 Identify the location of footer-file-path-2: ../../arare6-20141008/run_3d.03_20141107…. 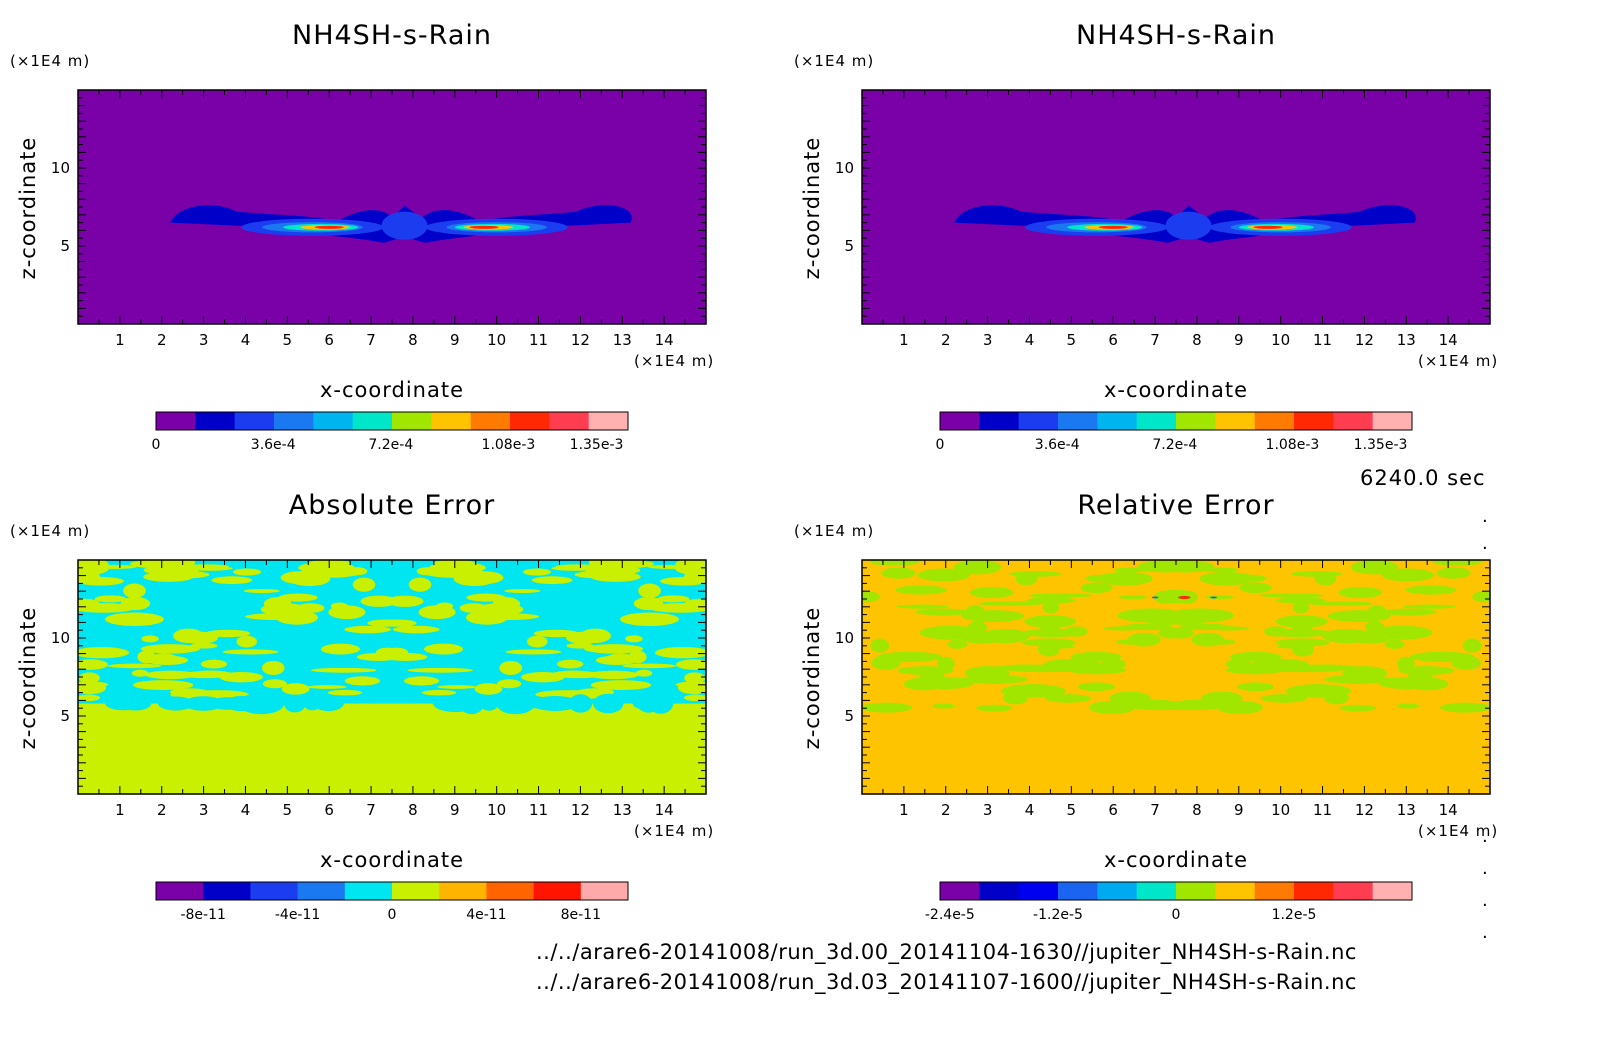
(946, 982).